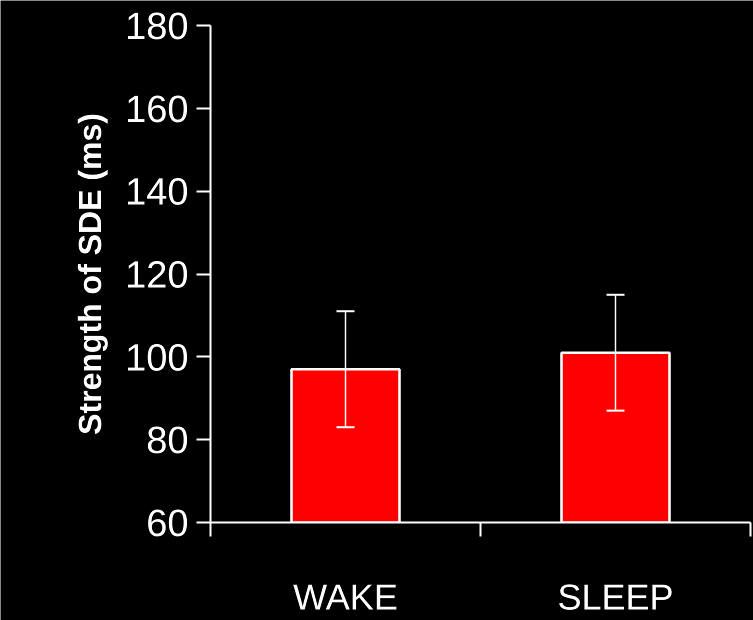 This screenshot has height=620, width=753. I want to click on y-tick-label: 120, so click(157, 275).